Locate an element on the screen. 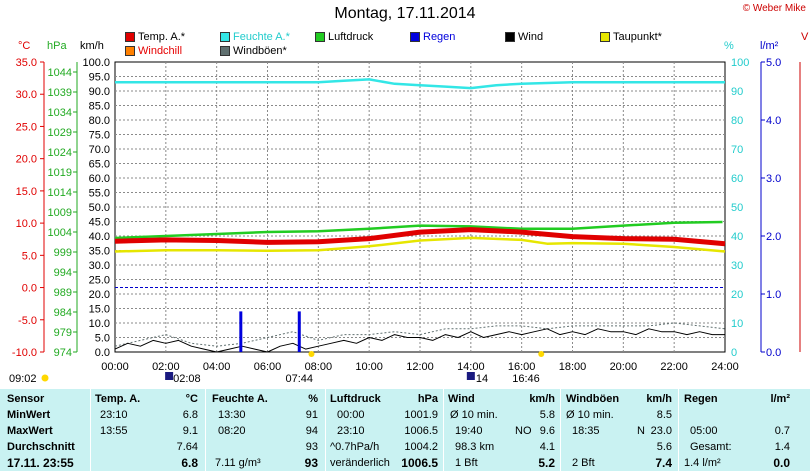  humidity-axis-unit: % is located at coordinates (729, 46).